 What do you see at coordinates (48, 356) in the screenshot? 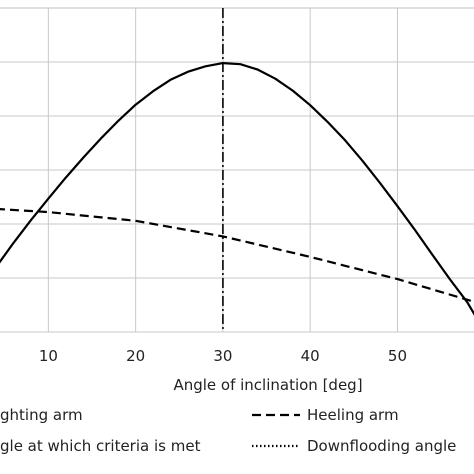
I see `x-tick-label: 10` at bounding box center [48, 356].